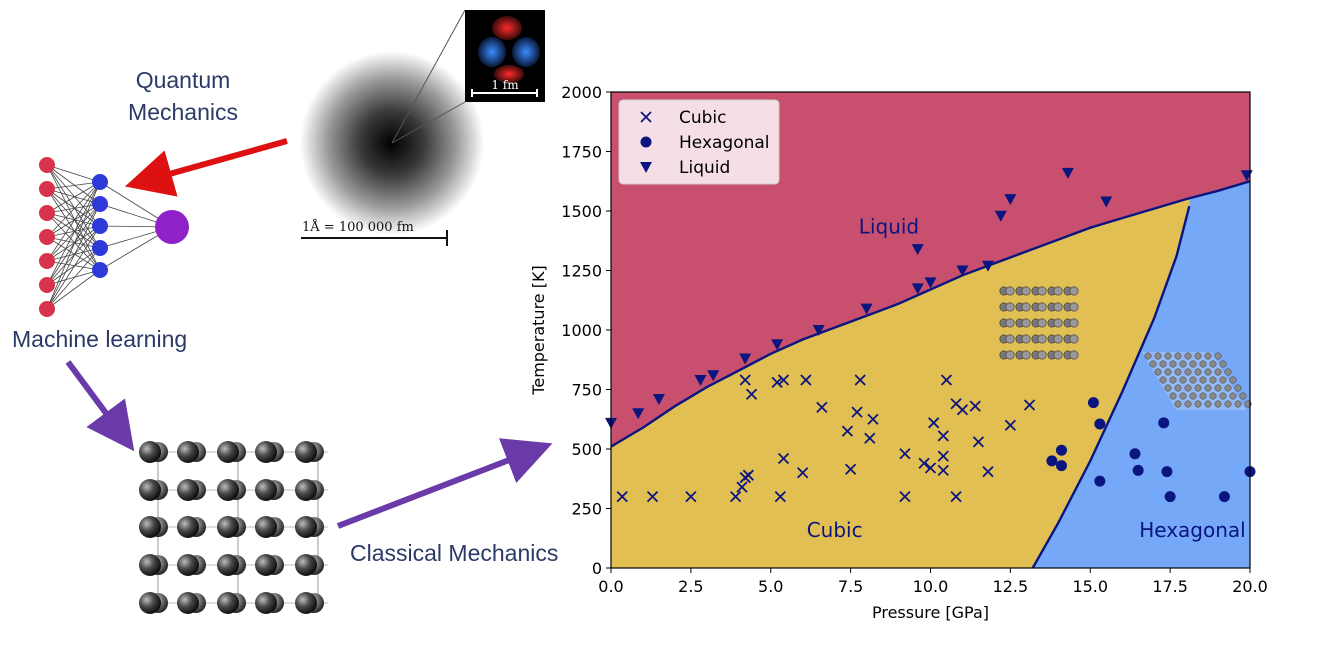 This screenshot has width=1333, height=651. What do you see at coordinates (428, 76) in the screenshot?
I see `zoom-line-top` at bounding box center [428, 76].